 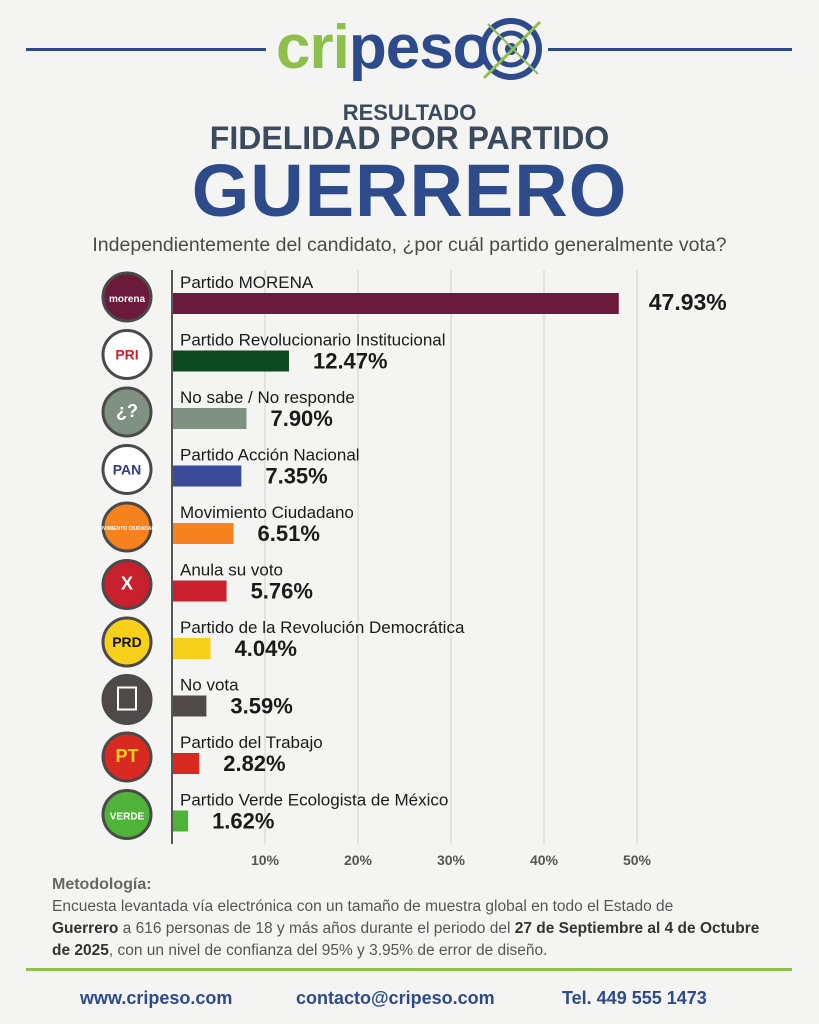 I want to click on category-label: Partido MORENA, so click(x=247, y=282).